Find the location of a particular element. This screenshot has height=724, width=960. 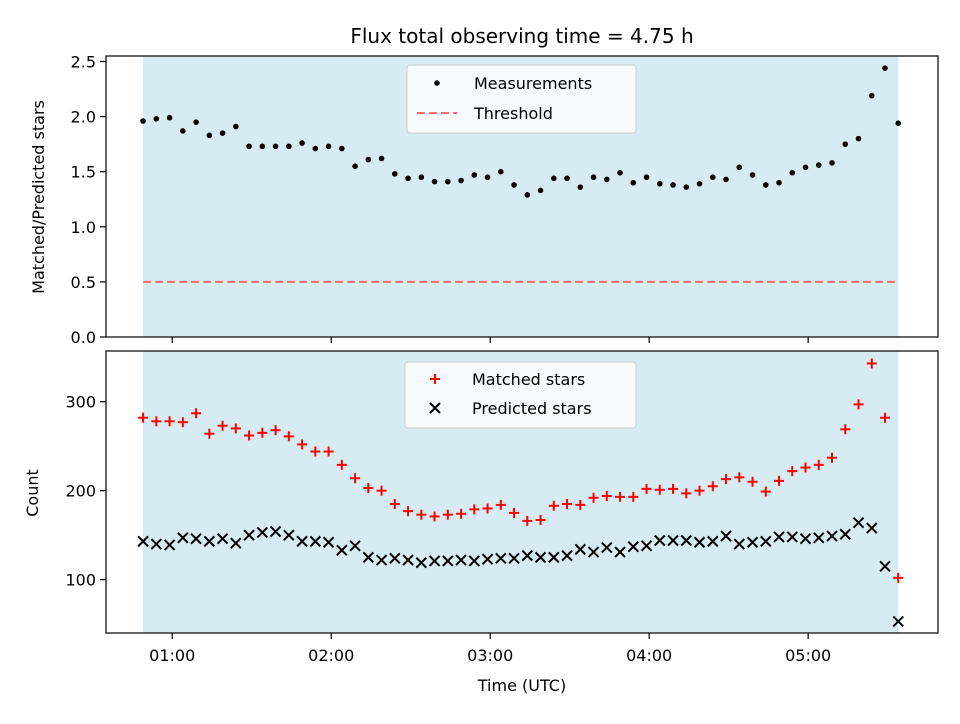

top-legend-box is located at coordinates (521, 99).